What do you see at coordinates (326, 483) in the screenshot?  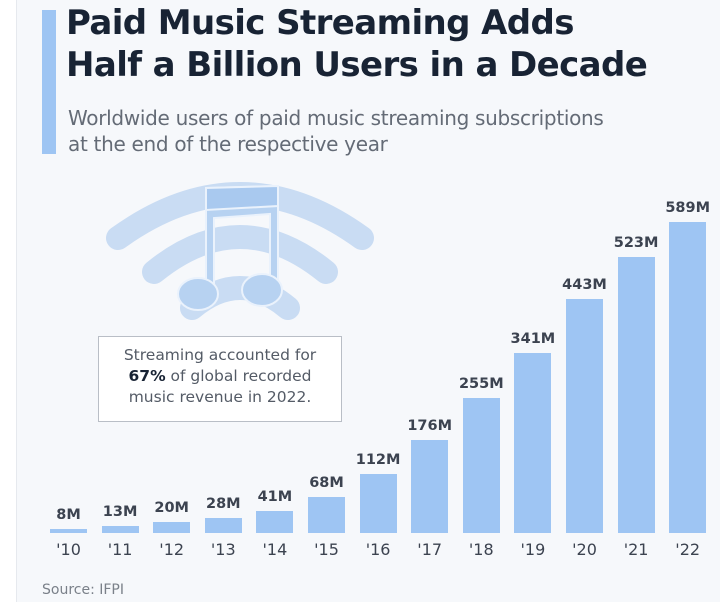 I see `bar-value-label: 68M` at bounding box center [326, 483].